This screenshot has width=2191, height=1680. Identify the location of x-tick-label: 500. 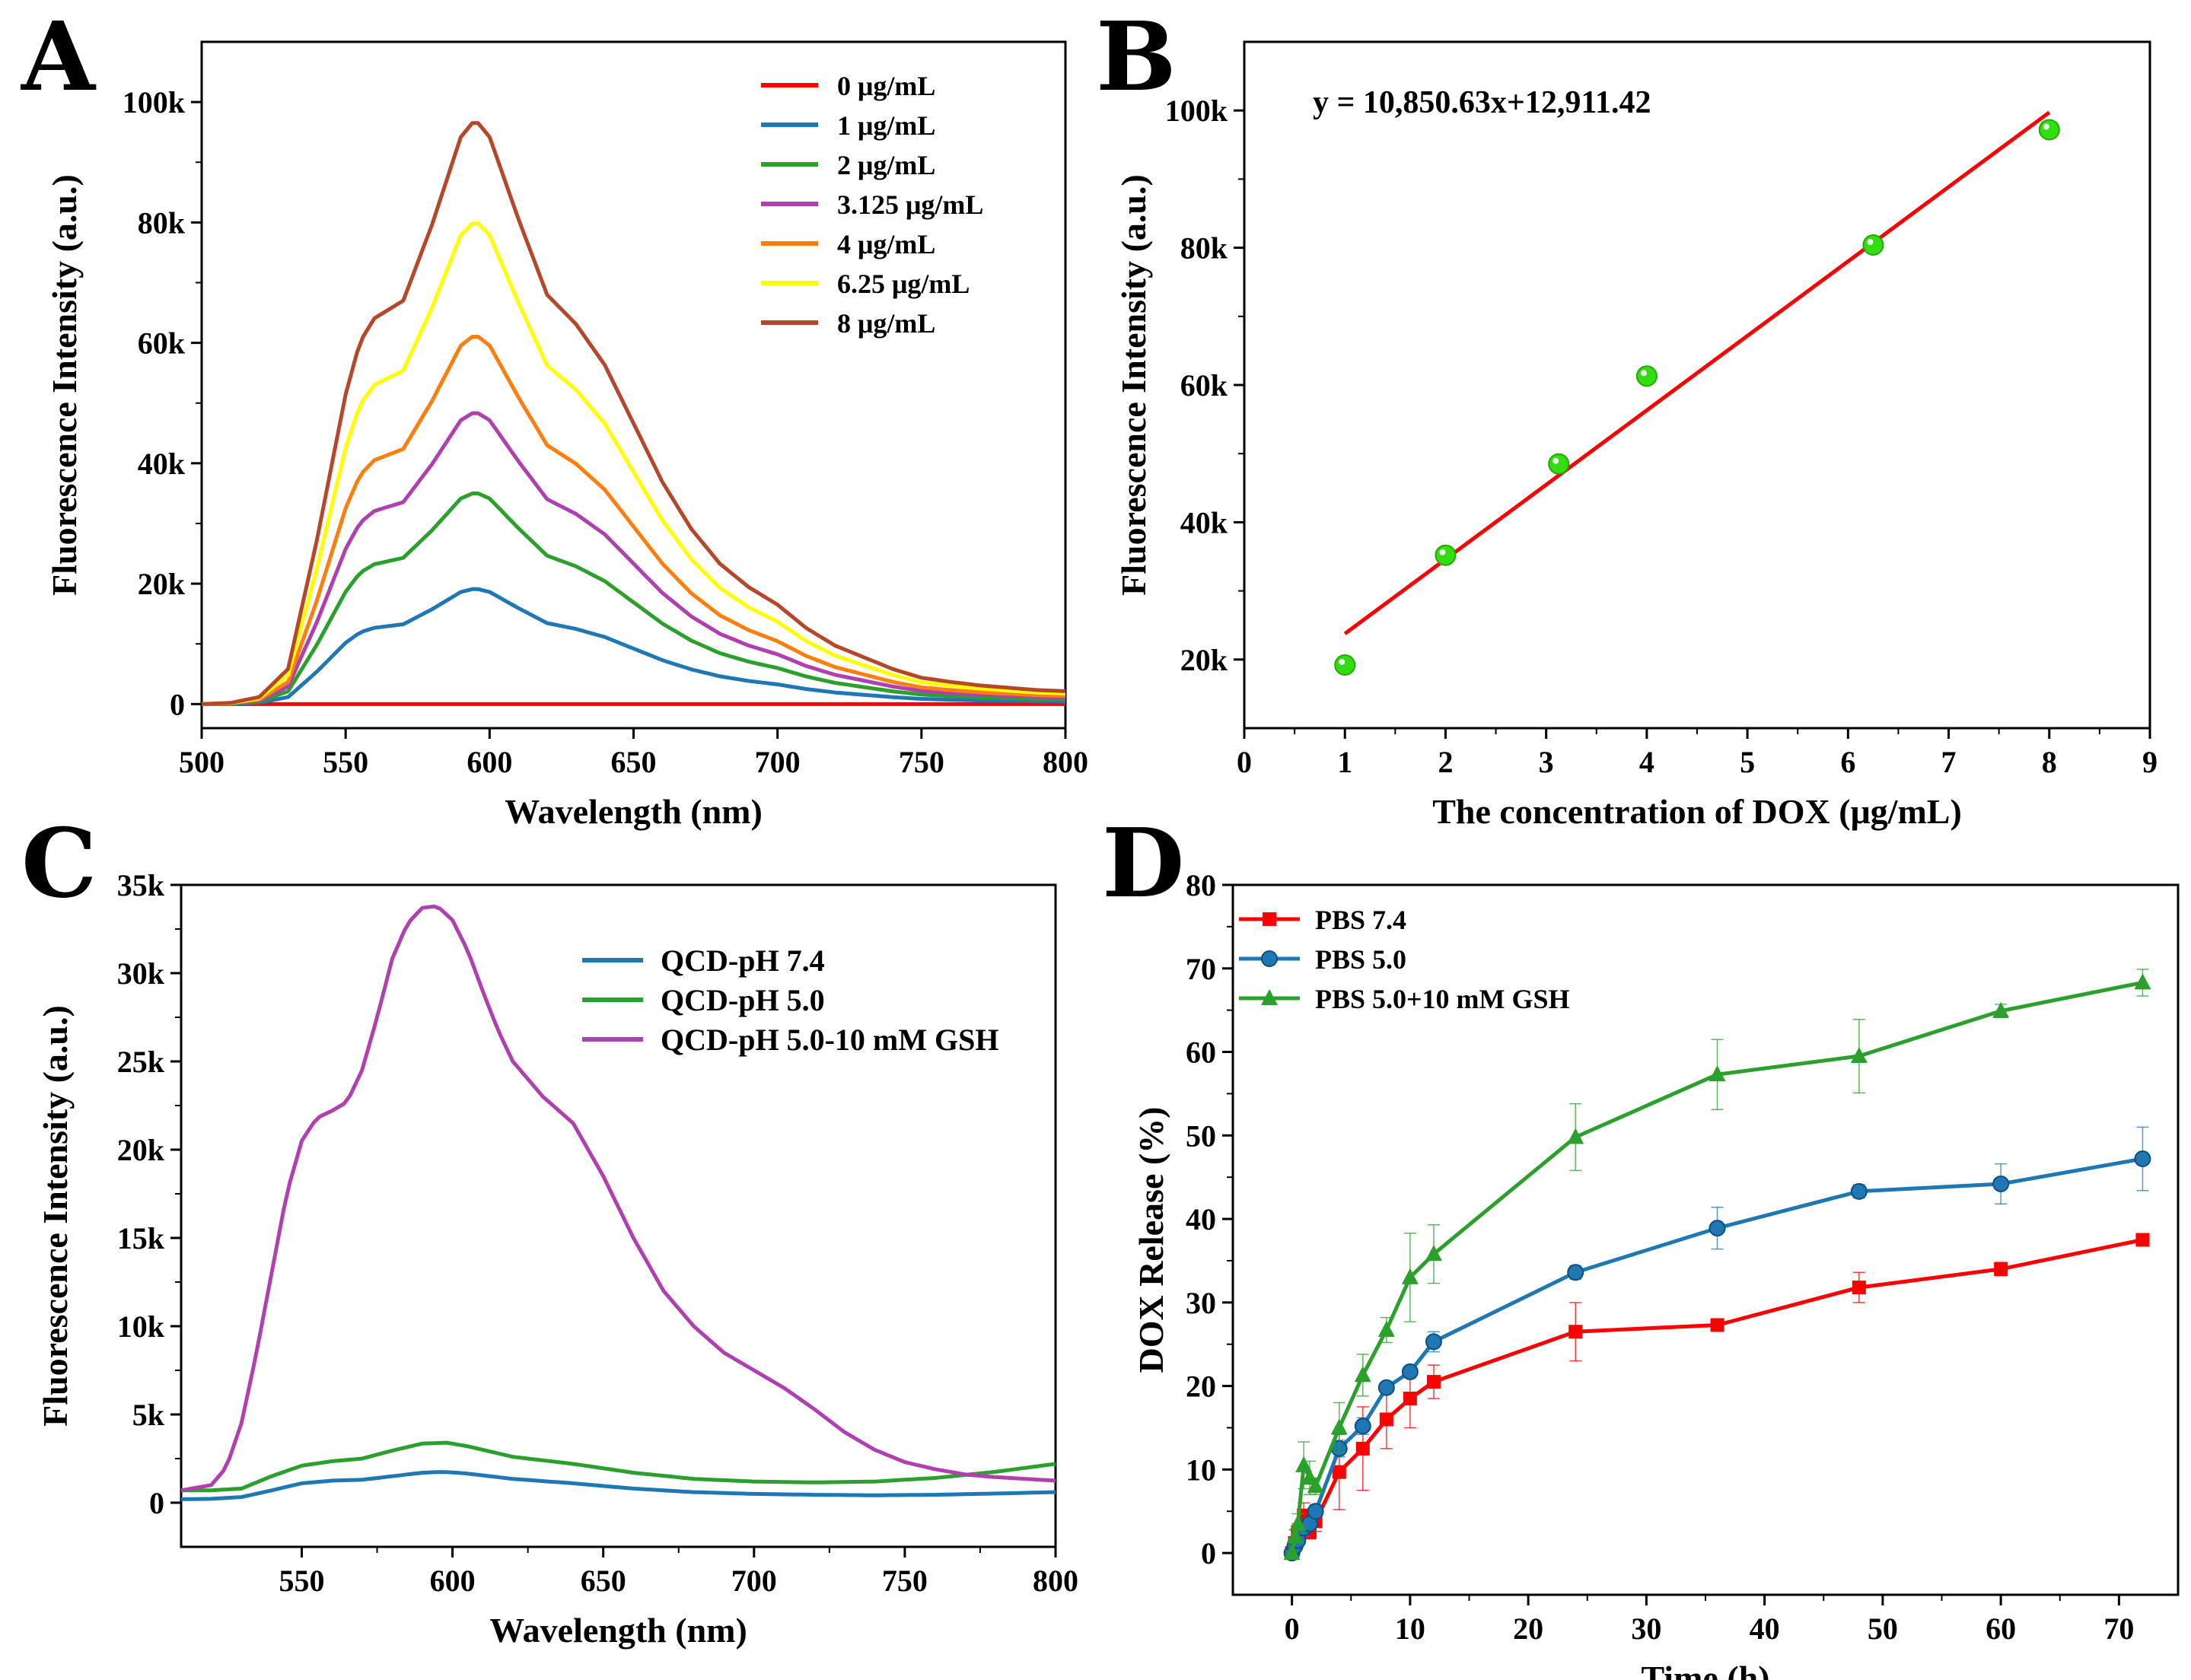
(202, 762).